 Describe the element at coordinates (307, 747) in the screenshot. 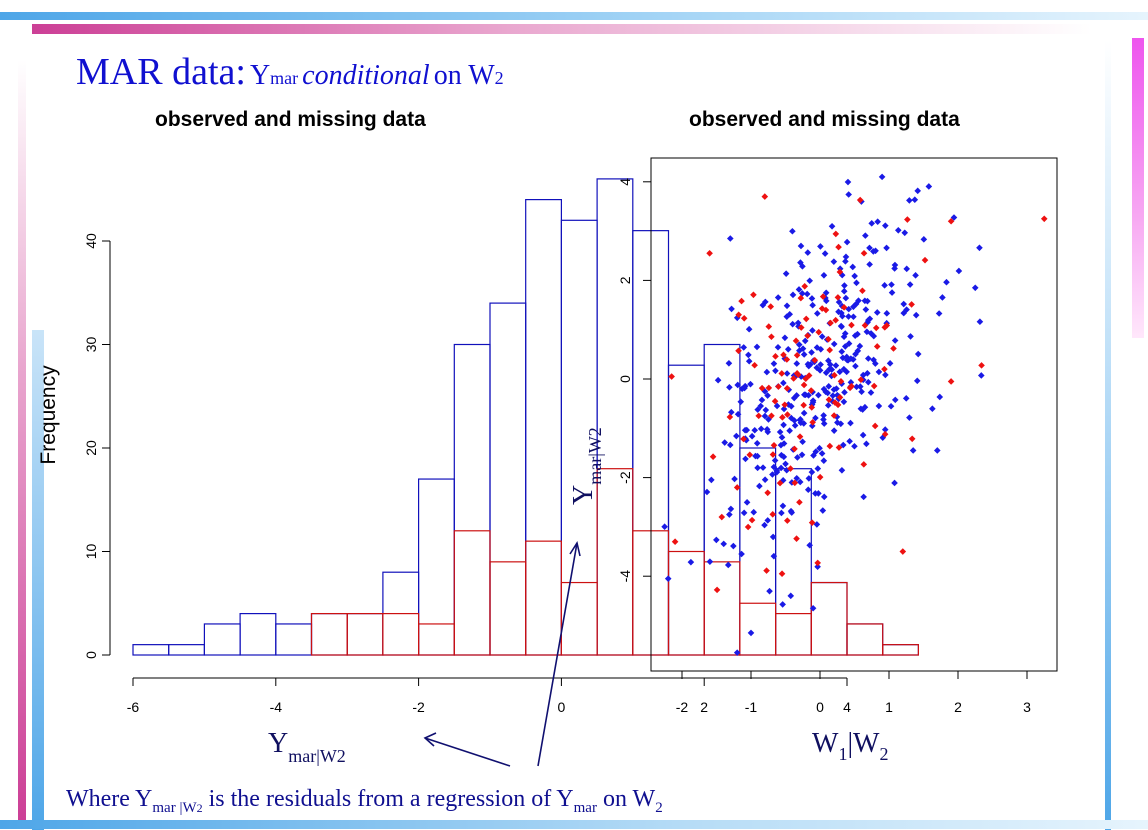

I see `histogram-x-axis-label: Ymar|W2` at that location.